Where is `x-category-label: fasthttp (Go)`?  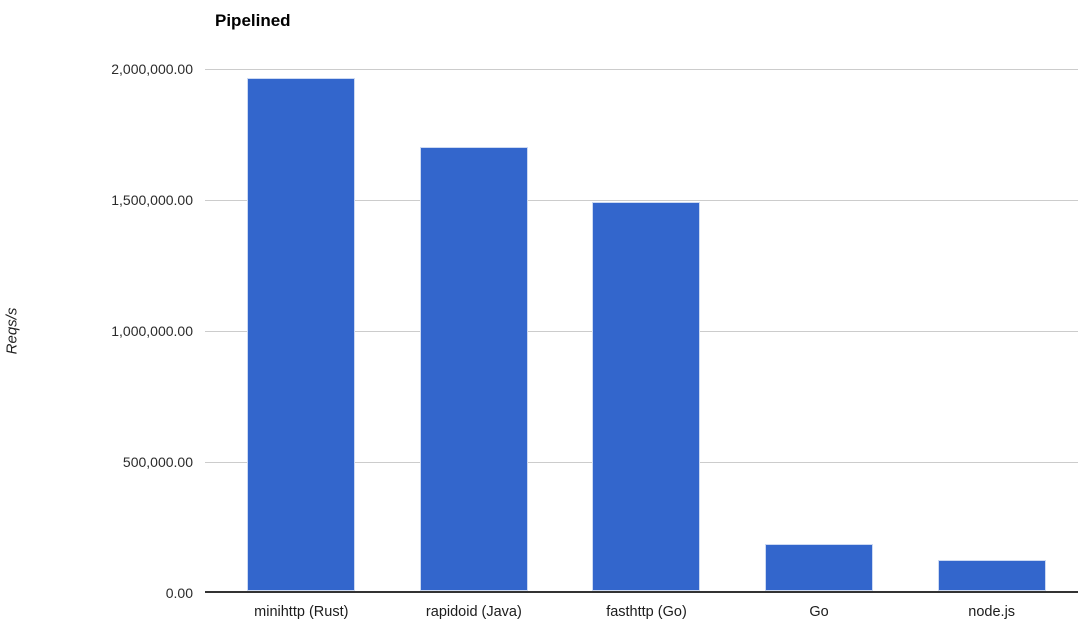
x-category-label: fasthttp (Go) is located at coordinates (646, 612).